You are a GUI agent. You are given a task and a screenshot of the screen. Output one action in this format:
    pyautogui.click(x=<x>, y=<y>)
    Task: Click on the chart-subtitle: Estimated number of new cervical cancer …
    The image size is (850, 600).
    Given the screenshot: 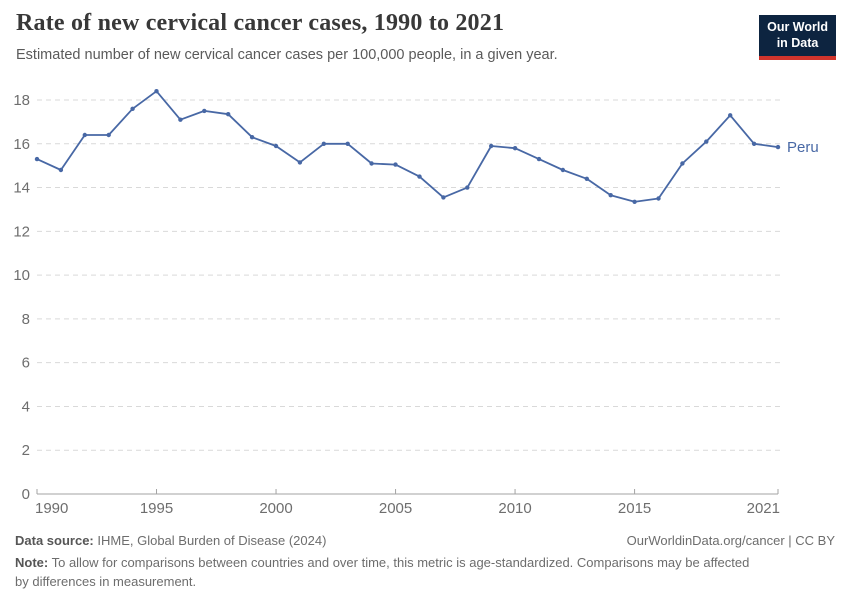 What is the action you would take?
    pyautogui.click(x=287, y=55)
    